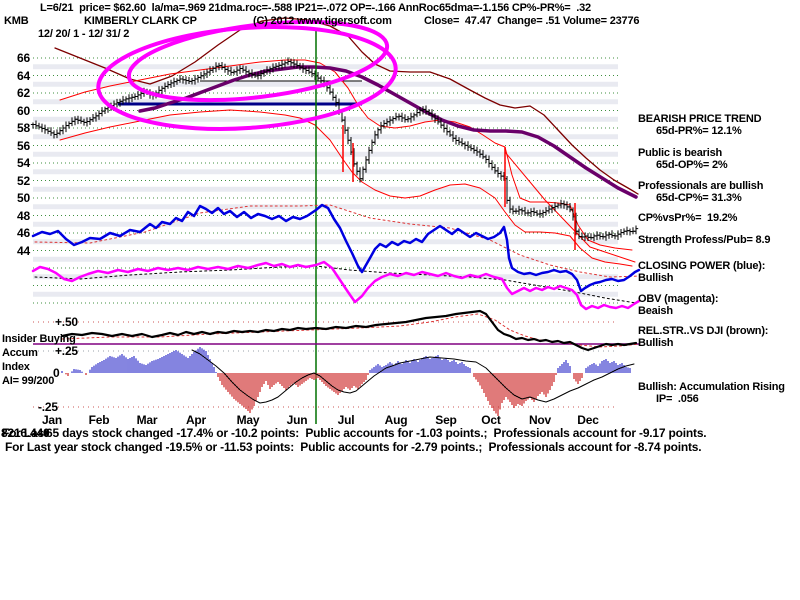 Image resolution: width=800 pixels, height=600 pixels. What do you see at coordinates (588, 420) in the screenshot?
I see `month-label: Dec` at bounding box center [588, 420].